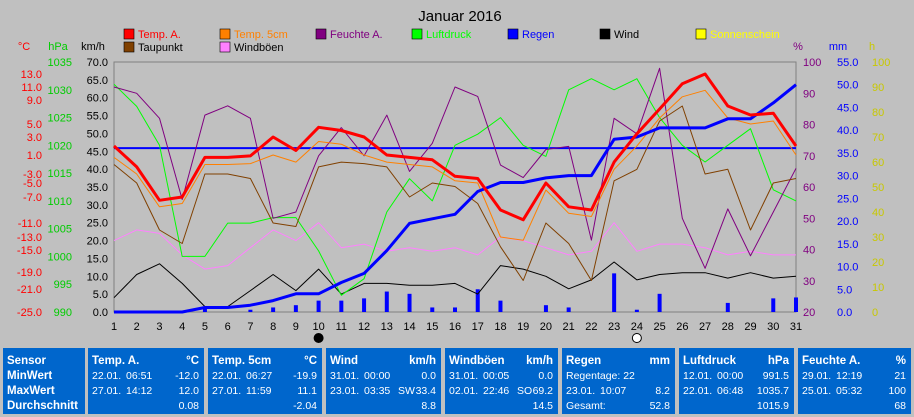 The width and height of the screenshot is (914, 417). What do you see at coordinates (847, 108) in the screenshot?
I see `tick-mm: 45.0` at bounding box center [847, 108].